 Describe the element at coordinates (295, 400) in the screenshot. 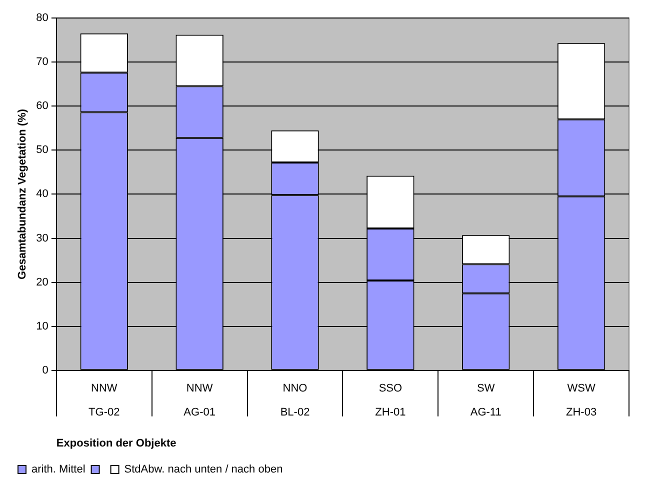

I see `x-tick-label: NNO BL-02` at that location.